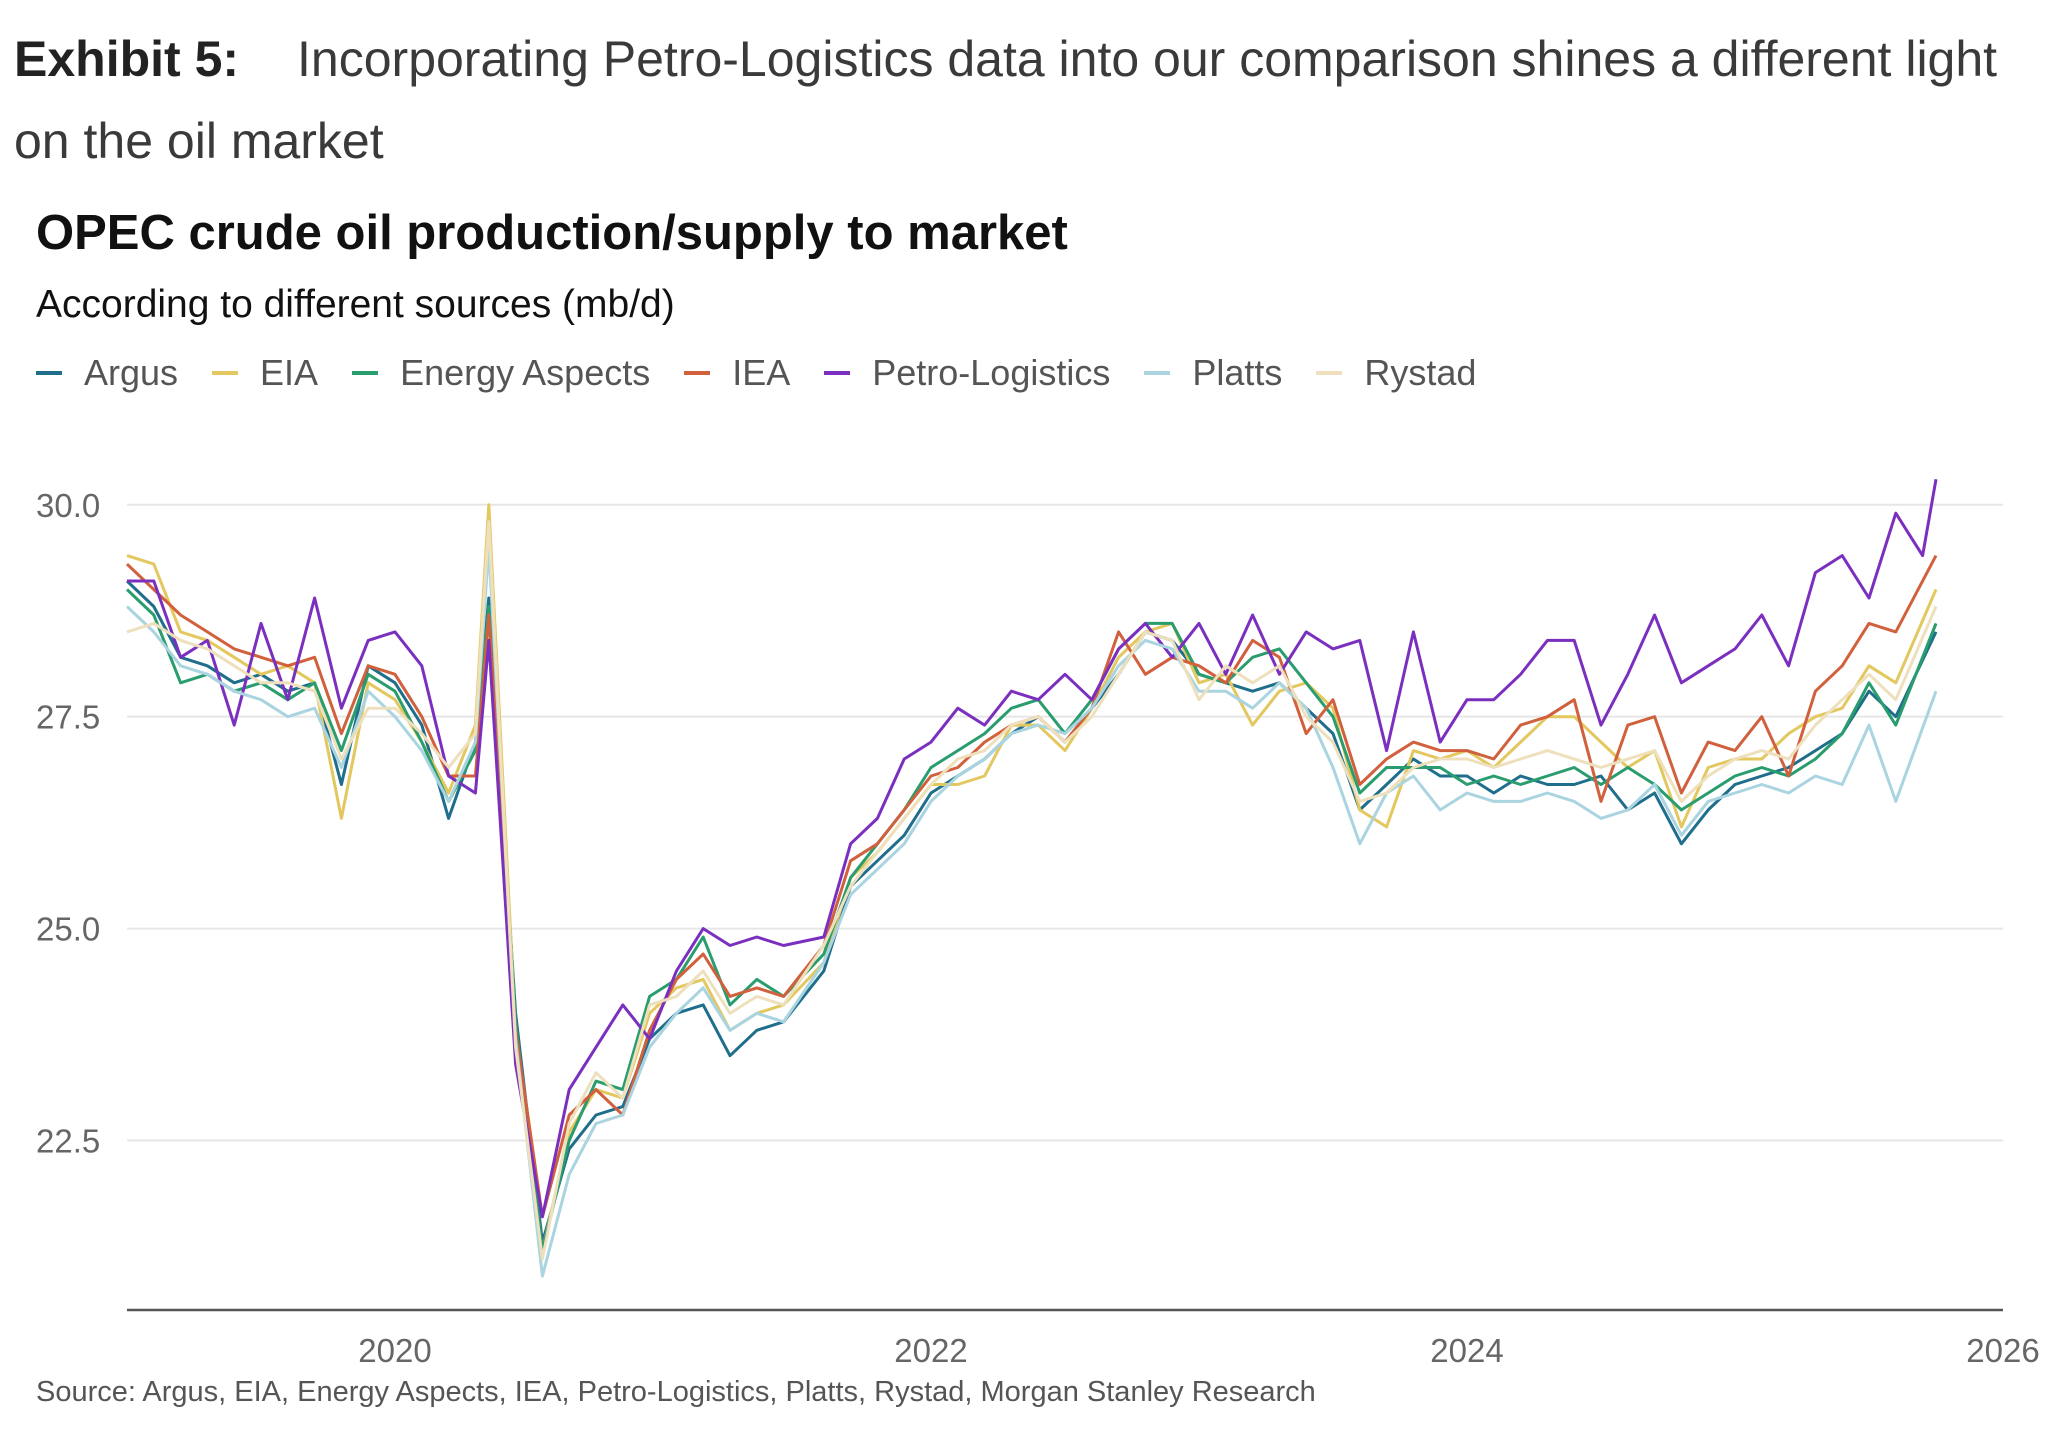  I want to click on legend-label: Petro-Logistics, so click(991, 372).